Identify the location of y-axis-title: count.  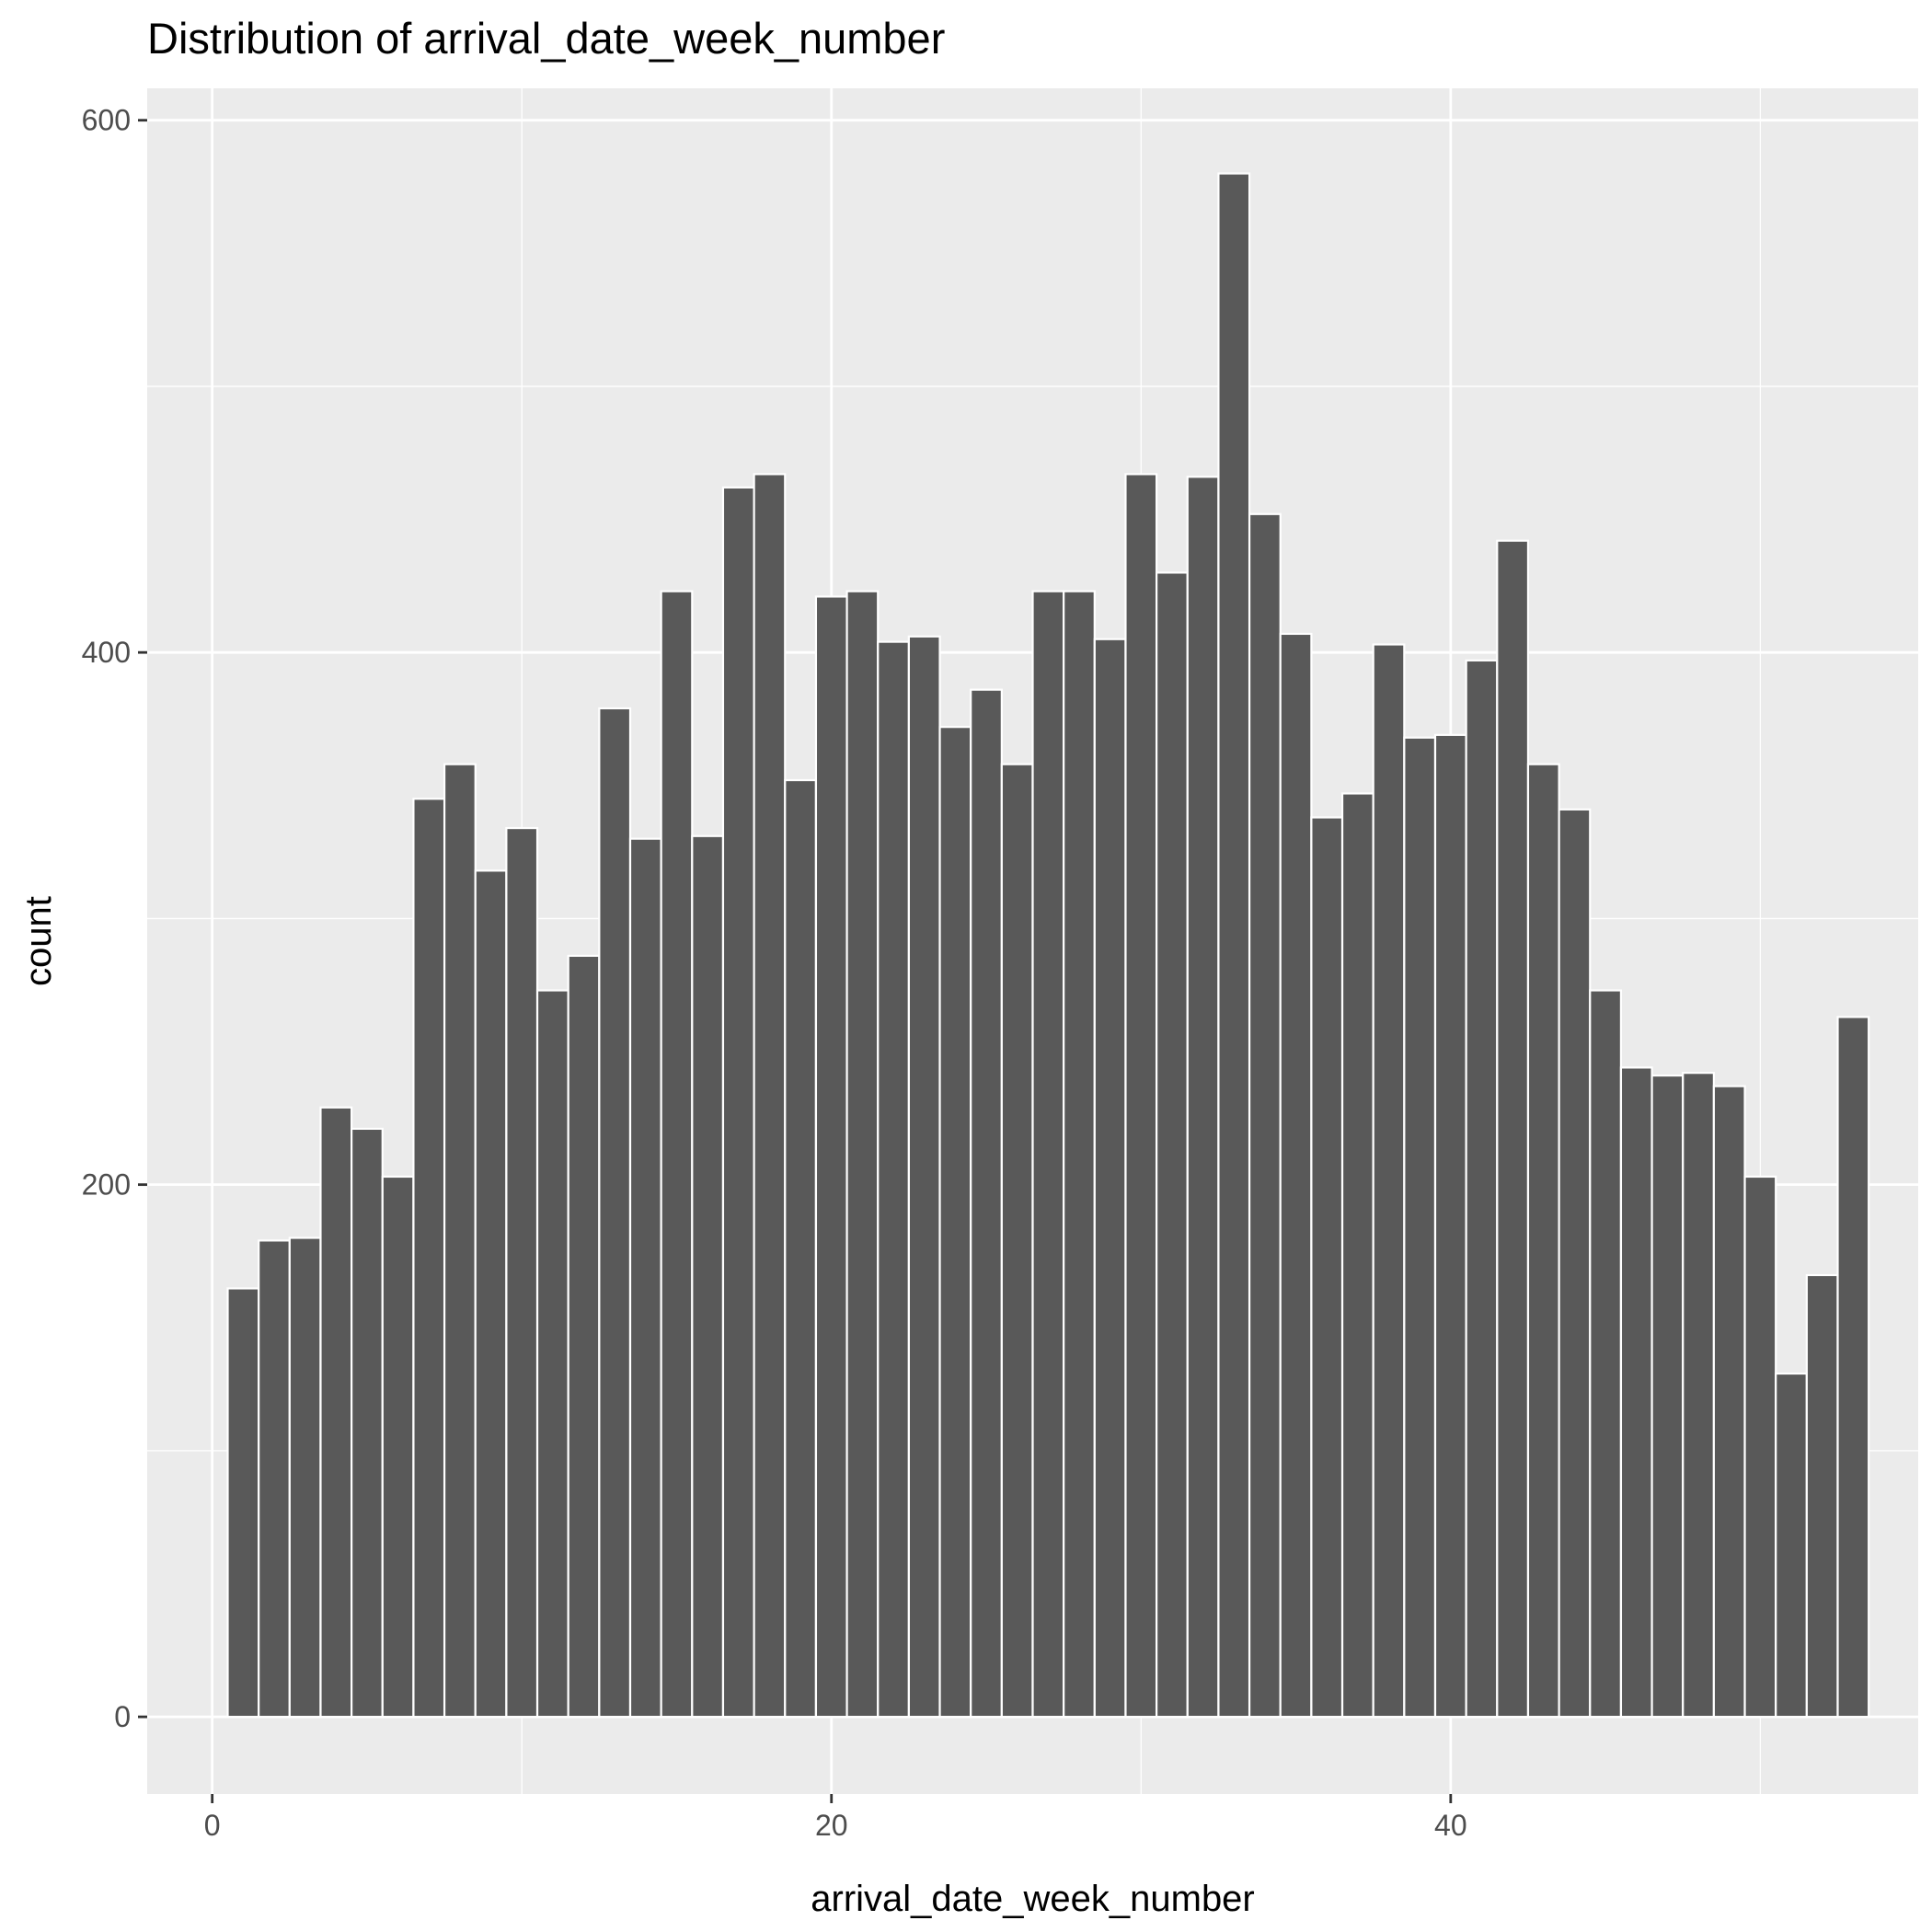
(38, 941).